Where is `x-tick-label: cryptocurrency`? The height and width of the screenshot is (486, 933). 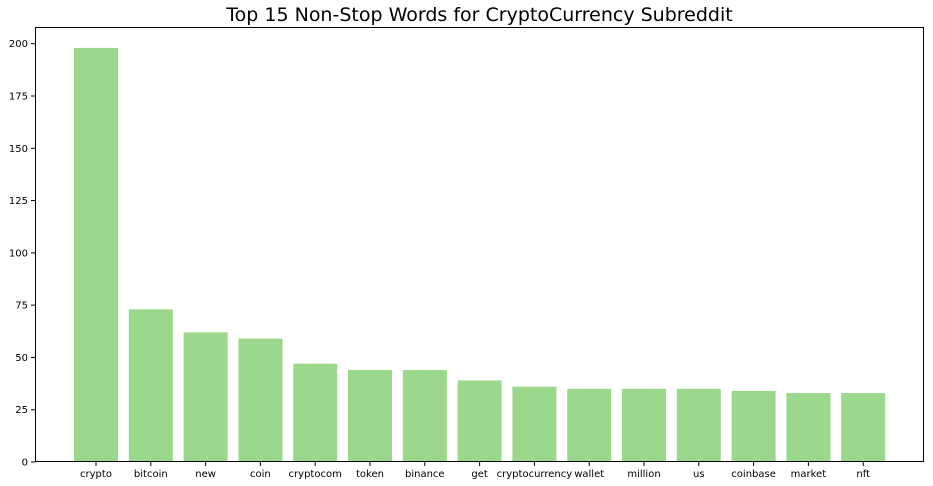 x-tick-label: cryptocurrency is located at coordinates (535, 474).